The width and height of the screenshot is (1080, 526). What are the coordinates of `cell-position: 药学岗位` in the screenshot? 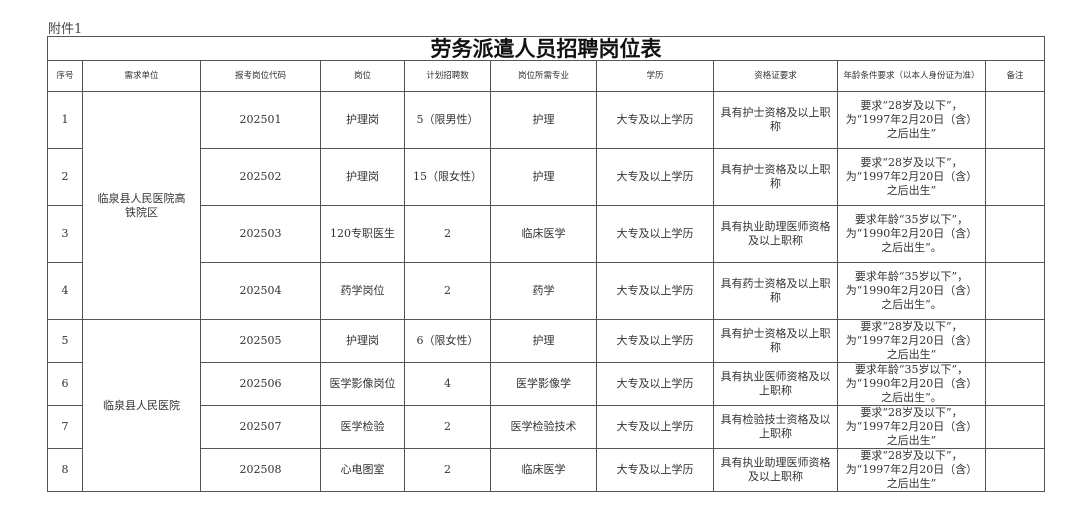 It's located at (362, 291).